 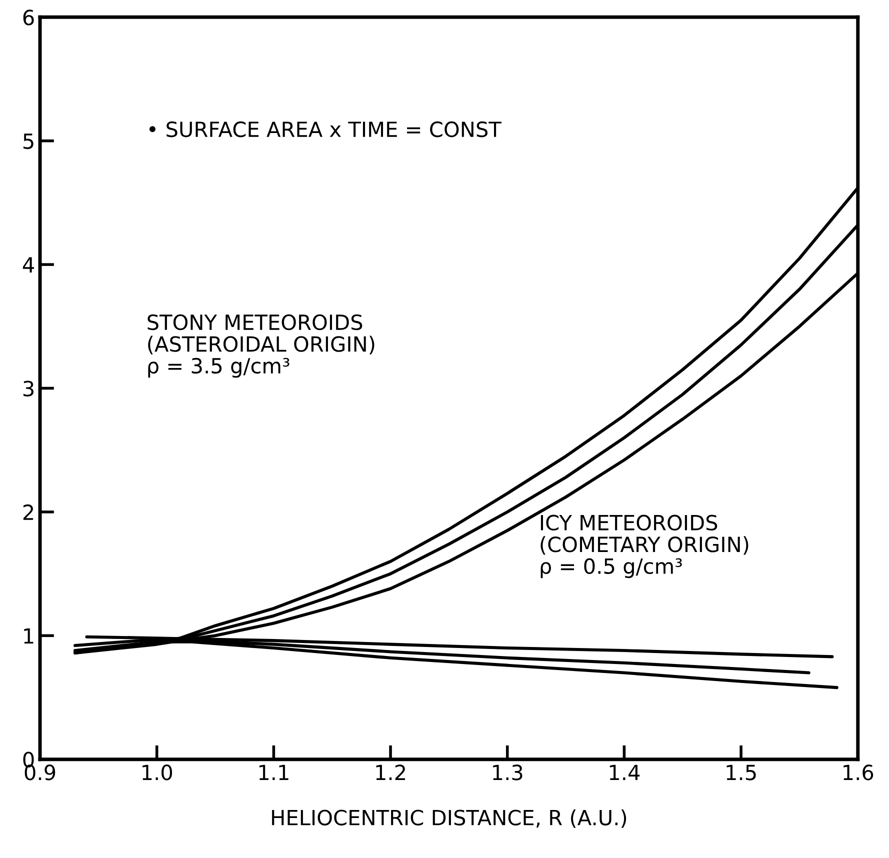 What do you see at coordinates (325, 129) in the screenshot?
I see `annotation: • SURFACE AREA x TIME = CONST` at bounding box center [325, 129].